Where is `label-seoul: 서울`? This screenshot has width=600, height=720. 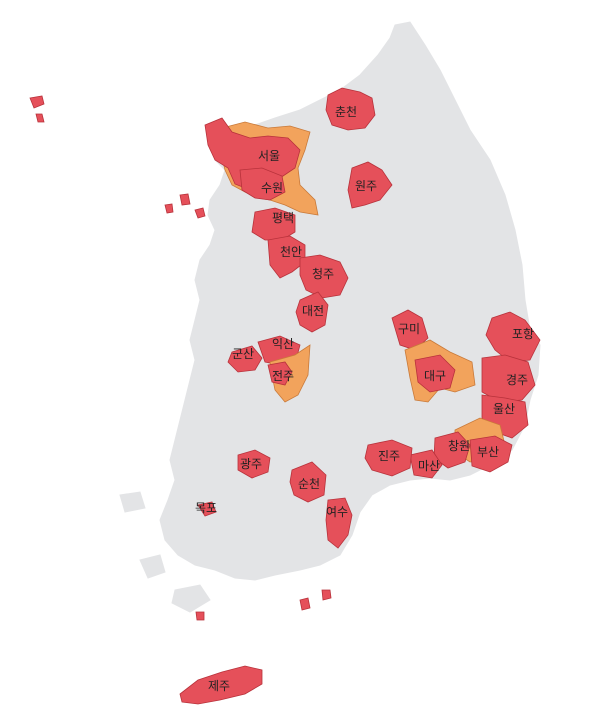 label-seoul: 서울 is located at coordinates (269, 156).